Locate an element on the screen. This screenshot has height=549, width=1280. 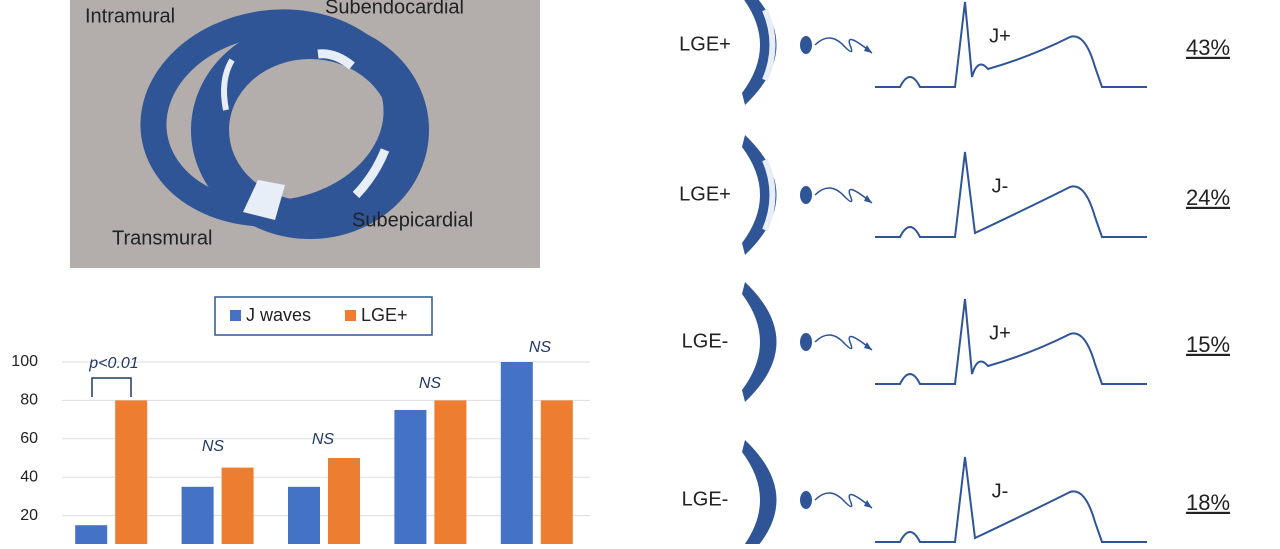
transmural-lesion is located at coordinates (264, 200).